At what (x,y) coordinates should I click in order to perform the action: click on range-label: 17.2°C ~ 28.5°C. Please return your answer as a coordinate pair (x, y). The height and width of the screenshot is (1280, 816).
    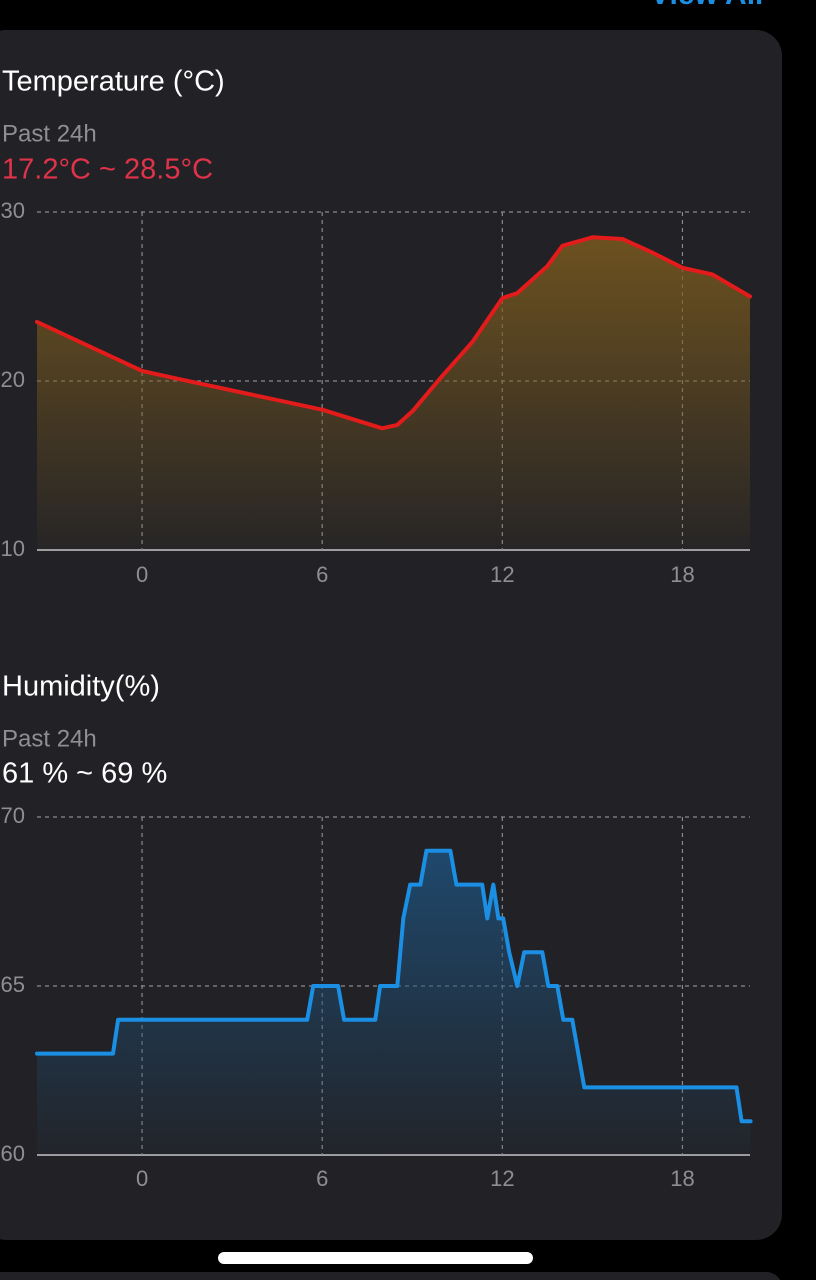
    Looking at the image, I should click on (107, 170).